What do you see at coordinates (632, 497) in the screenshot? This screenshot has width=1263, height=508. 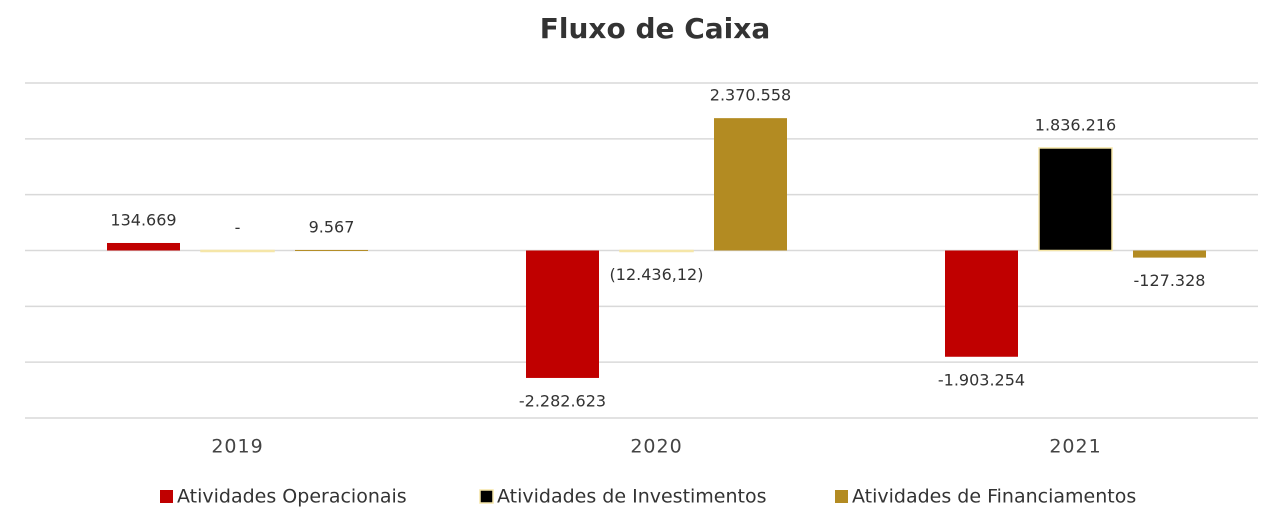 I see `legend-label: Atividades de Investimentos` at bounding box center [632, 497].